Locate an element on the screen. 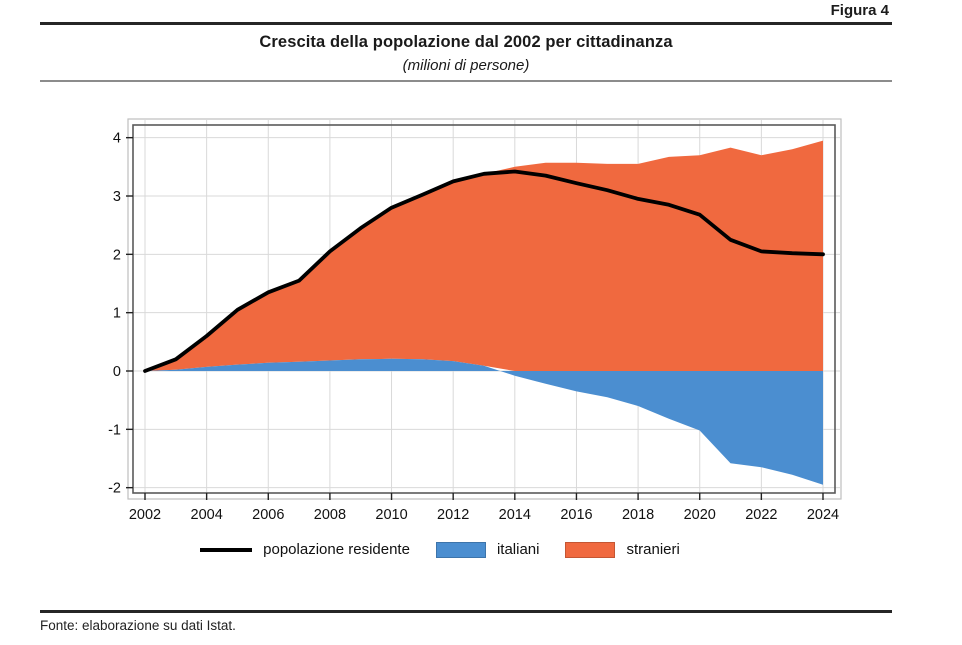  x-axis-tick-label: 2008 is located at coordinates (330, 515).